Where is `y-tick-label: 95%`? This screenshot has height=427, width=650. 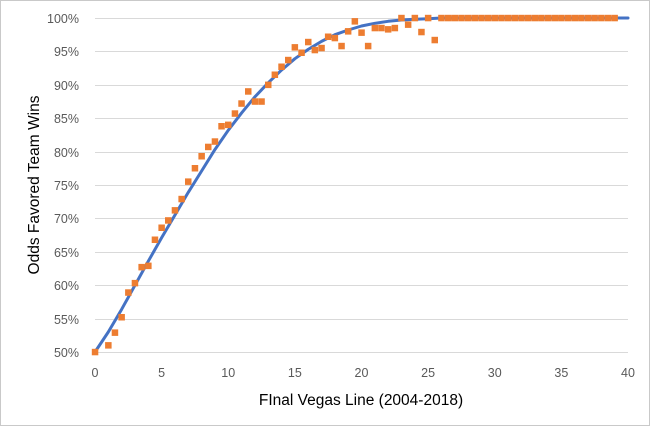
y-tick-label: 95% is located at coordinates (66, 52).